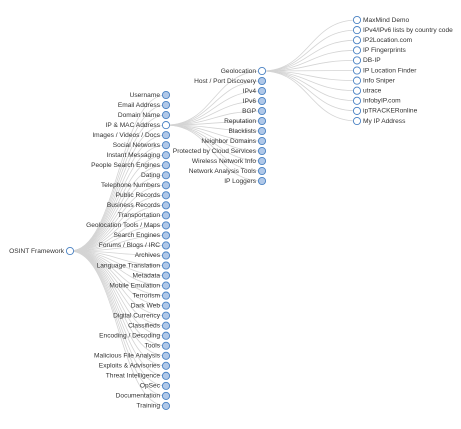  I want to click on tree-node: Network Analysis Tools, so click(228, 171).